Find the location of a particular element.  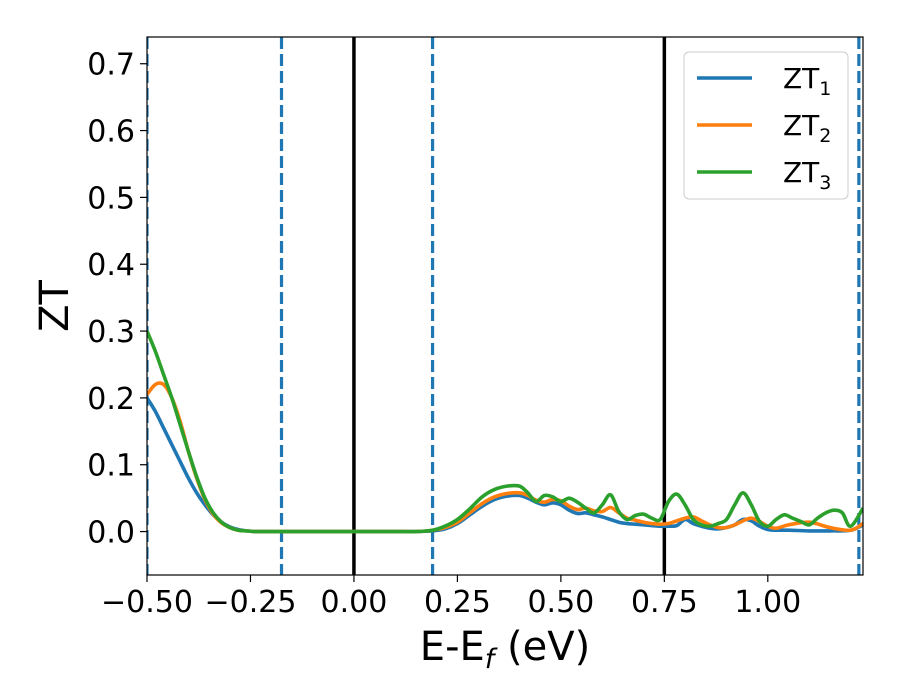

y-tick-label: 0.4 is located at coordinates (111, 265).